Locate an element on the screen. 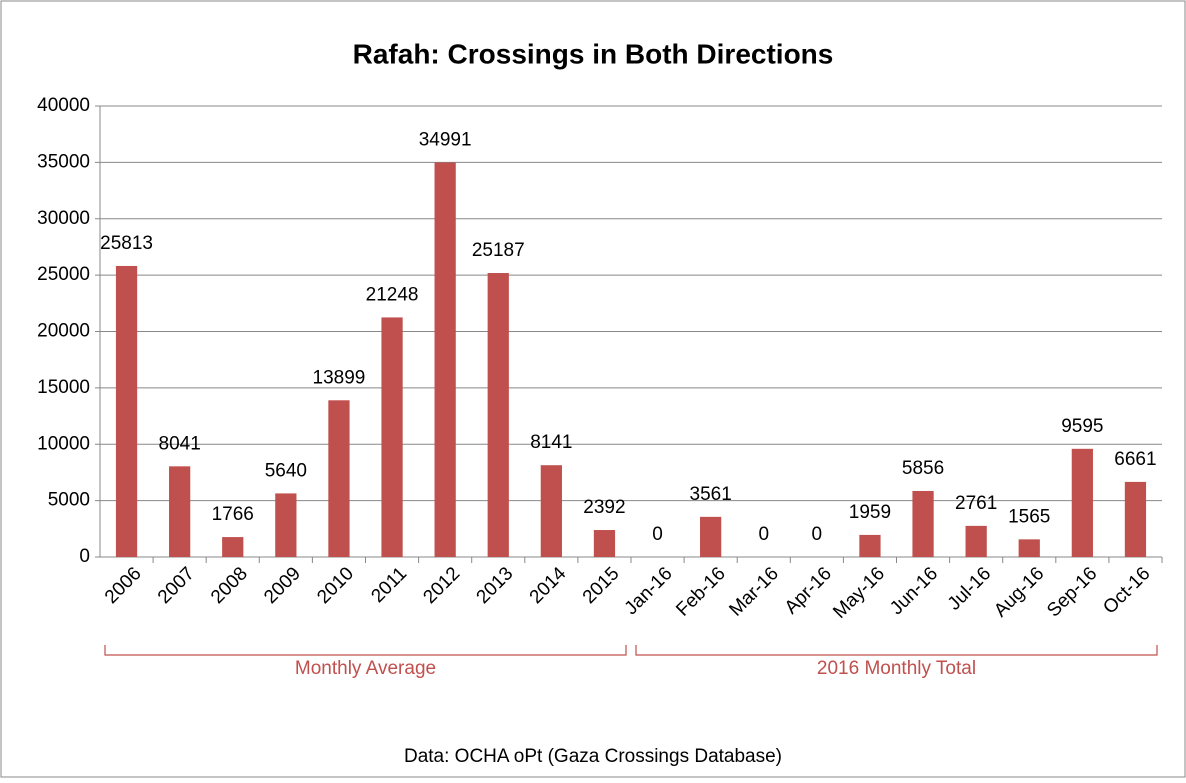  data-label: 1766 is located at coordinates (233, 514).